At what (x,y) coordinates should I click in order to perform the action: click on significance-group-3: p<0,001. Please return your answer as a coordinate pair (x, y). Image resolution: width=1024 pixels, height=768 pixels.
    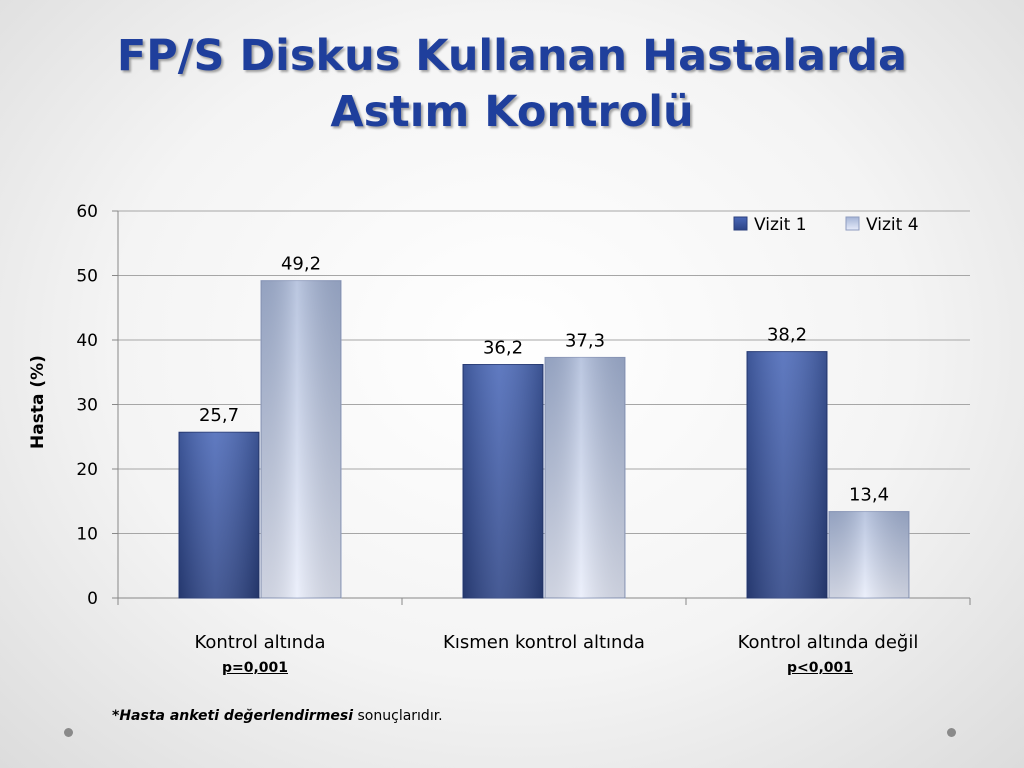
    Looking at the image, I should click on (820, 668).